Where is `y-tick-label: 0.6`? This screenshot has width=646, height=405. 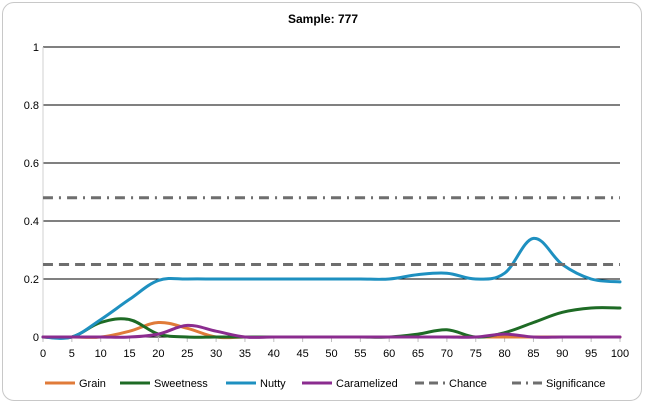 y-tick-label: 0.6 is located at coordinates (31, 164).